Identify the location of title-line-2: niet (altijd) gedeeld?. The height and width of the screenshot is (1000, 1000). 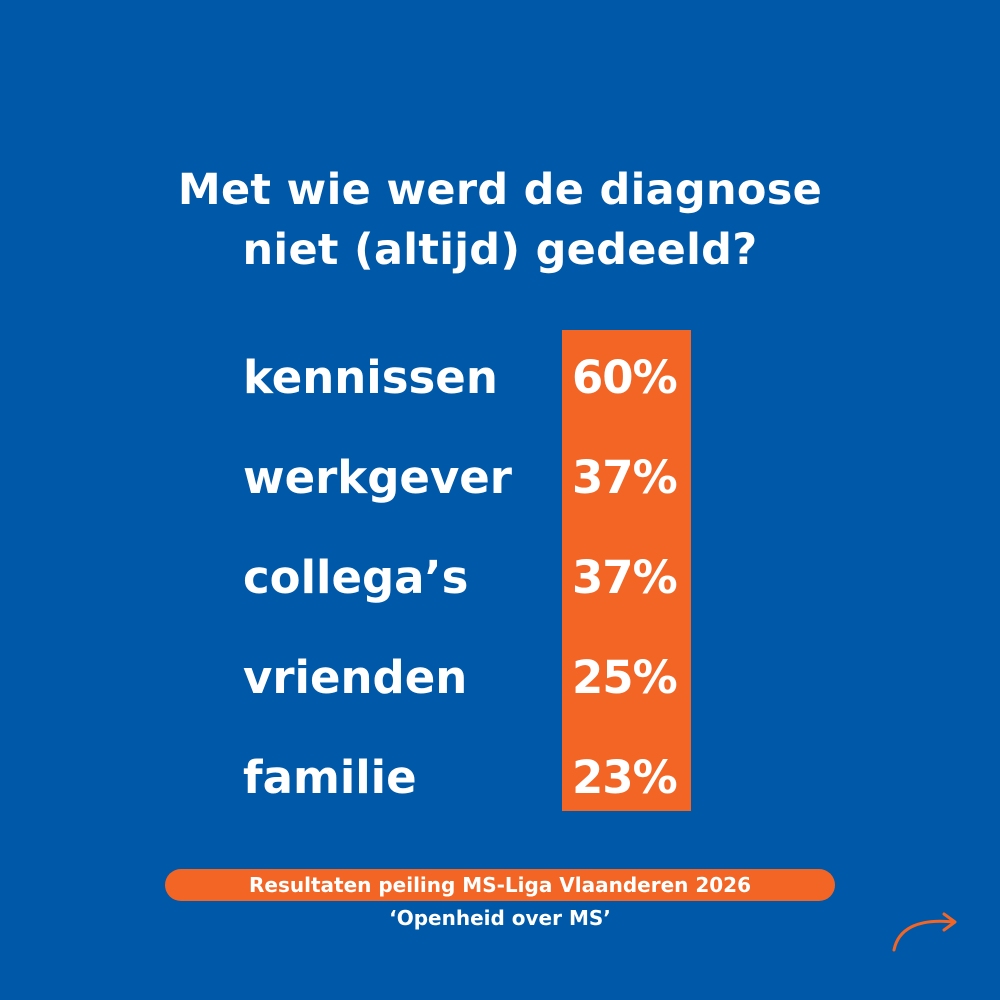
(500, 250).